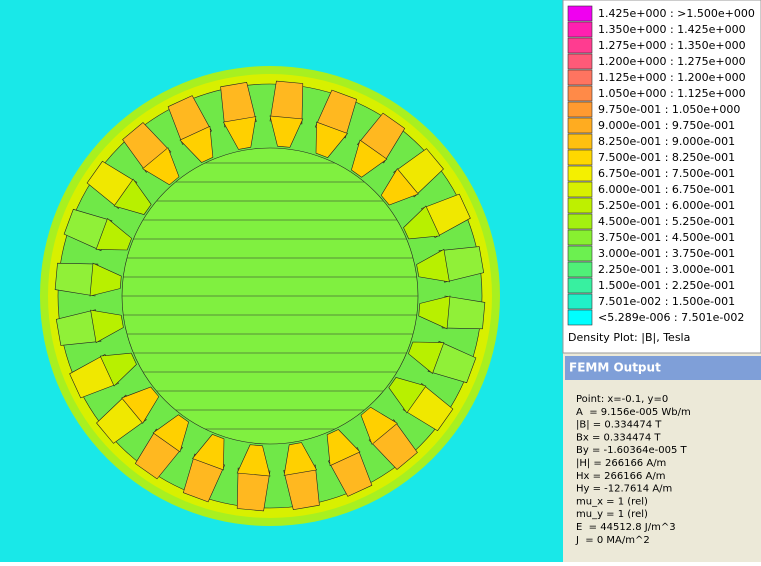 The width and height of the screenshot is (761, 566). I want to click on legend-label: 1.200e+000 : 1.275e+000, so click(672, 61).